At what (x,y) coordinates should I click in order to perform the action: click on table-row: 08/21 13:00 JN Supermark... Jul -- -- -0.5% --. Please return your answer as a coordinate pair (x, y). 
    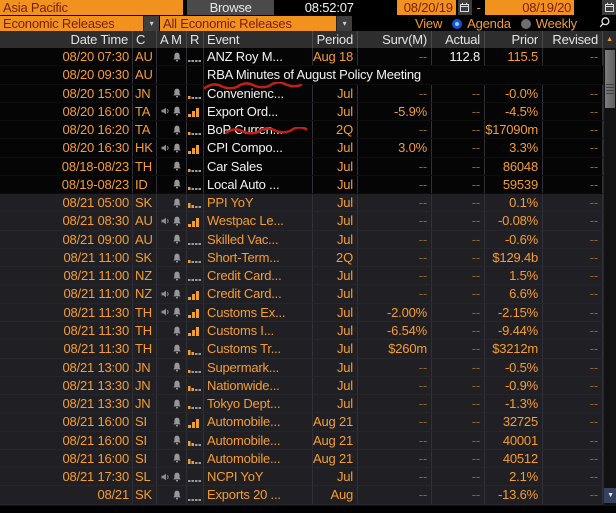
    Looking at the image, I should click on (301, 367).